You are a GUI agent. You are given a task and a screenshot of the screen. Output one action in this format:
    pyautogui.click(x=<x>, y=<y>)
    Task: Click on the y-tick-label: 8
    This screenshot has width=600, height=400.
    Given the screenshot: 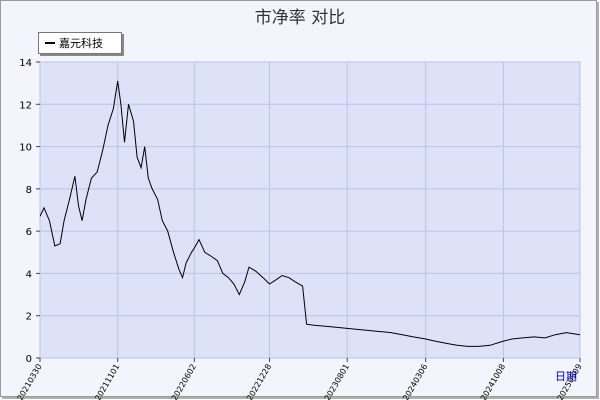 What is the action you would take?
    pyautogui.click(x=29, y=190)
    